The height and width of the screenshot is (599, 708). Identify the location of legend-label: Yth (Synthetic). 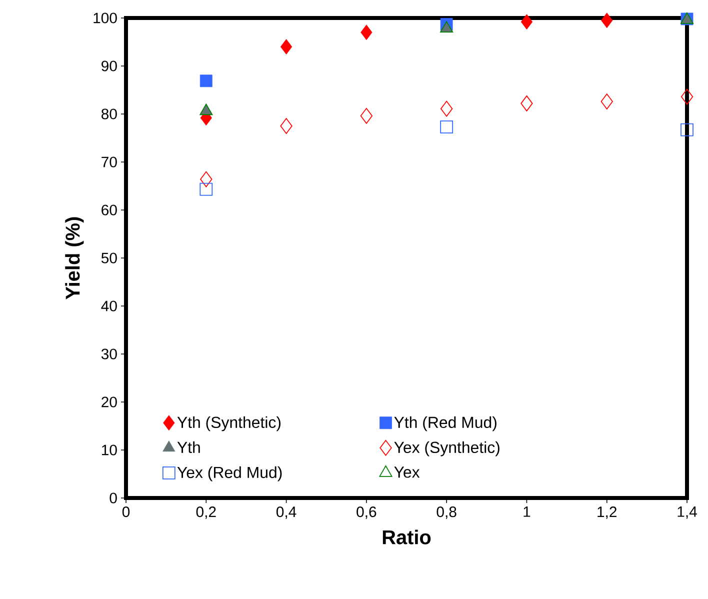
(228, 424).